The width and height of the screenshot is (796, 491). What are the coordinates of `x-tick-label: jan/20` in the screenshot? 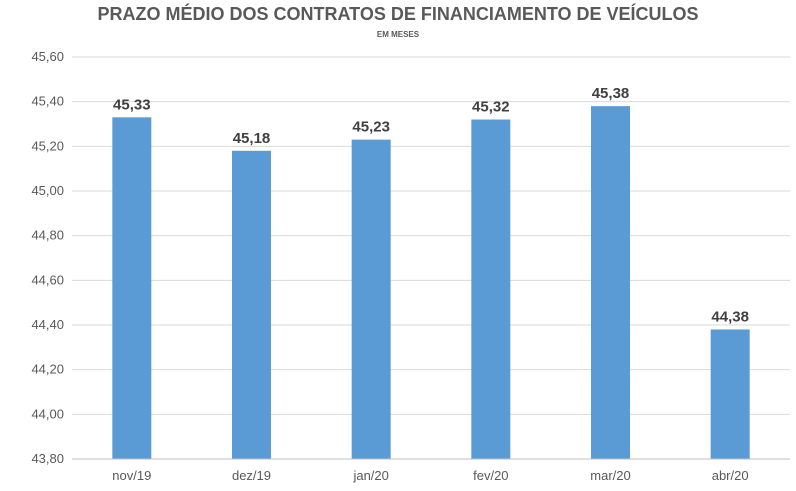 It's located at (370, 475).